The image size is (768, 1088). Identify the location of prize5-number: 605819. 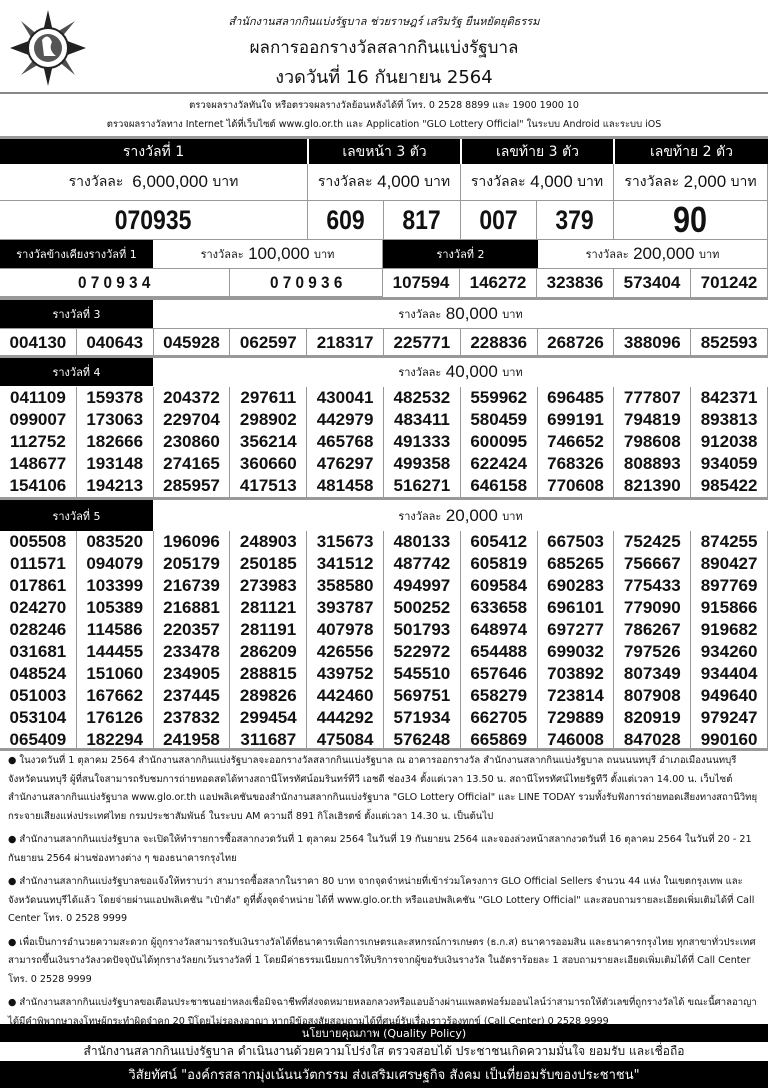
(499, 564).